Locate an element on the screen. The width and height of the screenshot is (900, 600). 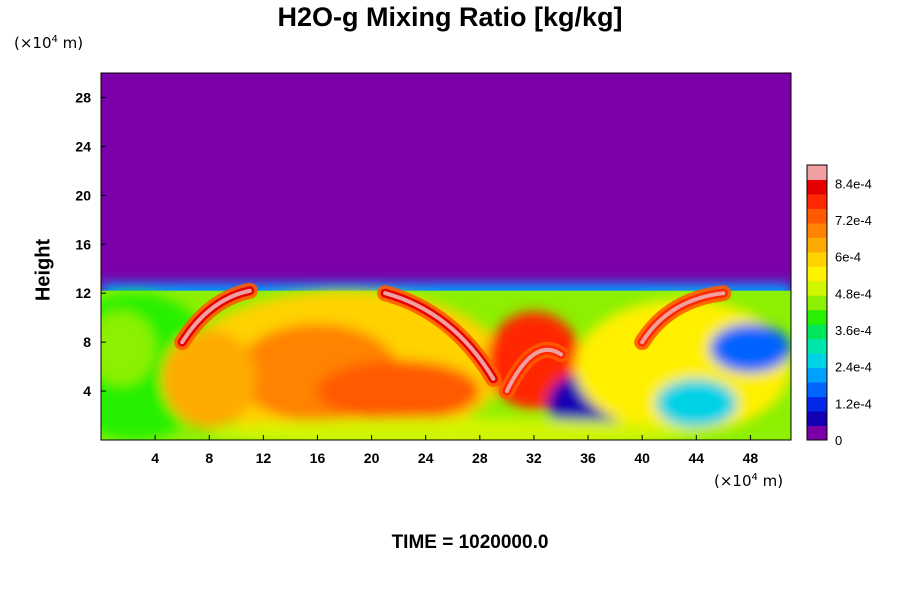
colorbar-frame is located at coordinates (817, 302).